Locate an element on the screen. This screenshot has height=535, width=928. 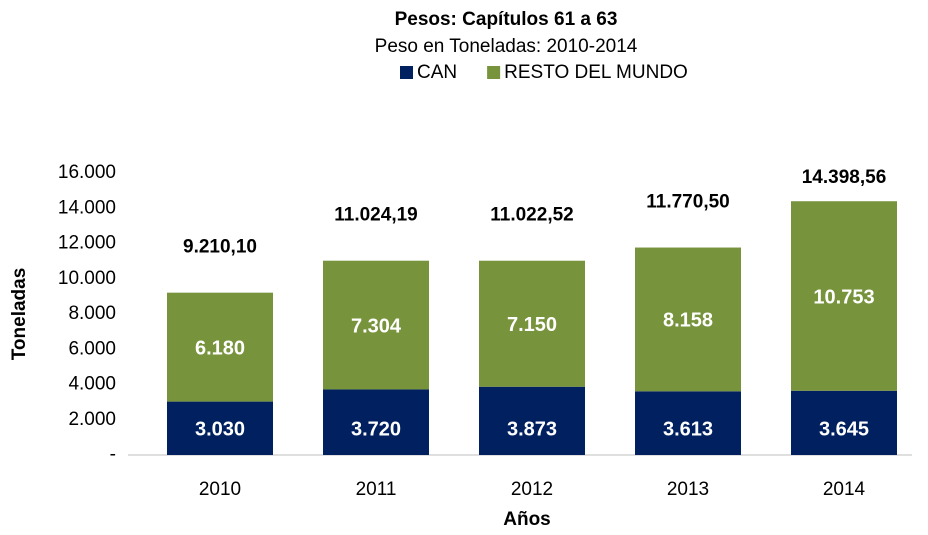
bar-value-label: 6.180 is located at coordinates (220, 348).